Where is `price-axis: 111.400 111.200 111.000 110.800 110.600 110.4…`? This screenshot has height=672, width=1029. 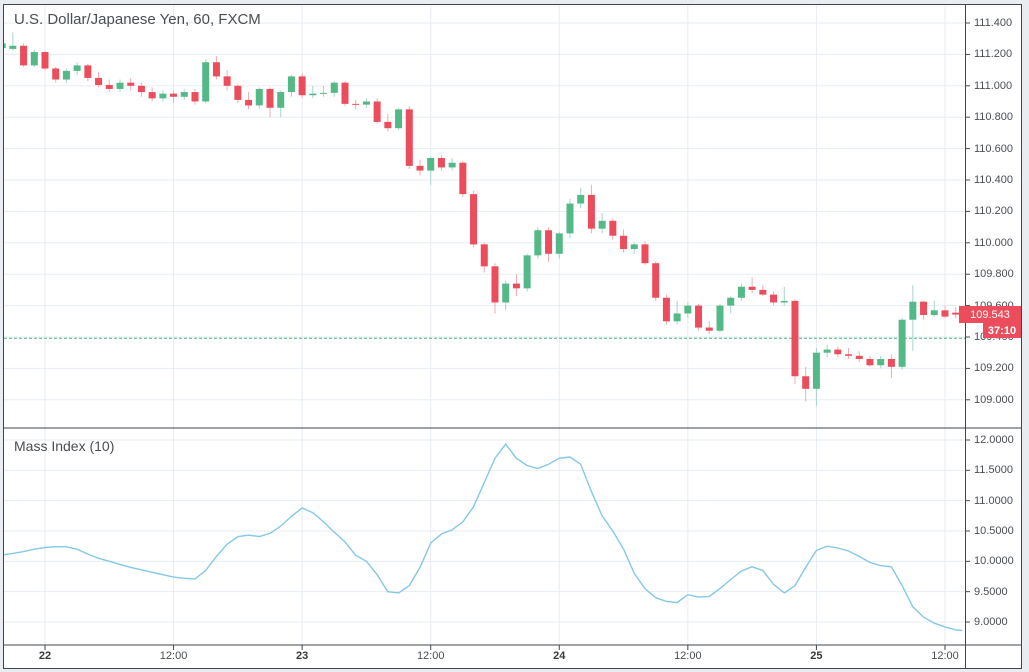
price-axis: 111.400 111.200 111.000 110.800 110.600 110.4… is located at coordinates (993, 216).